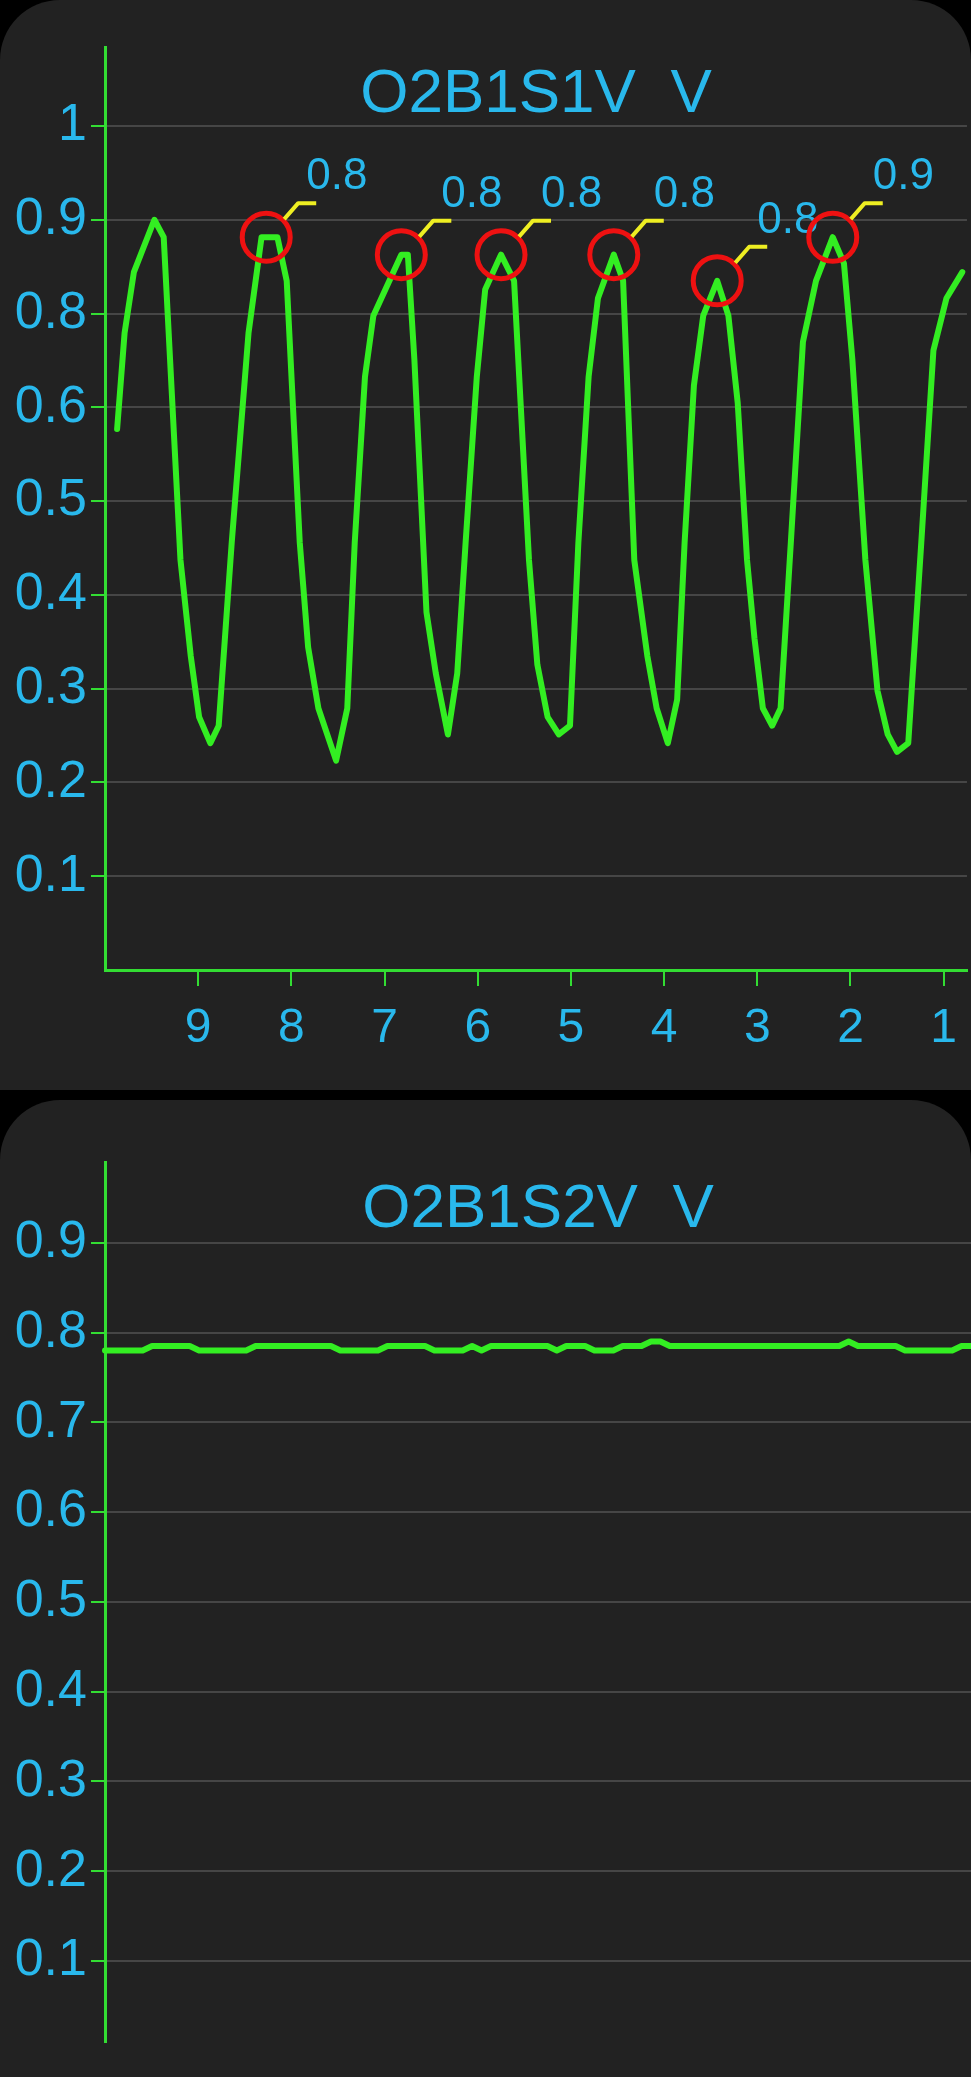  I want to click on x-tick-label: 3, so click(757, 1026).